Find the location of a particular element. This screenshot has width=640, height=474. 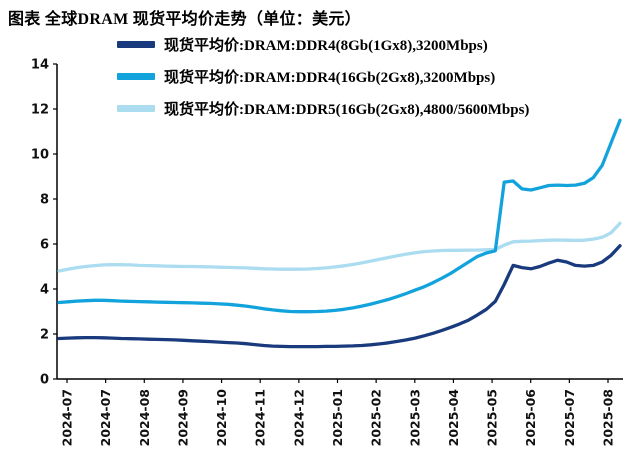

legend-item-ddr4-16gb: 现货平均价:DRAM:DDR4(16Gb(2Gx8),3200Mbps) is located at coordinates (323, 76).